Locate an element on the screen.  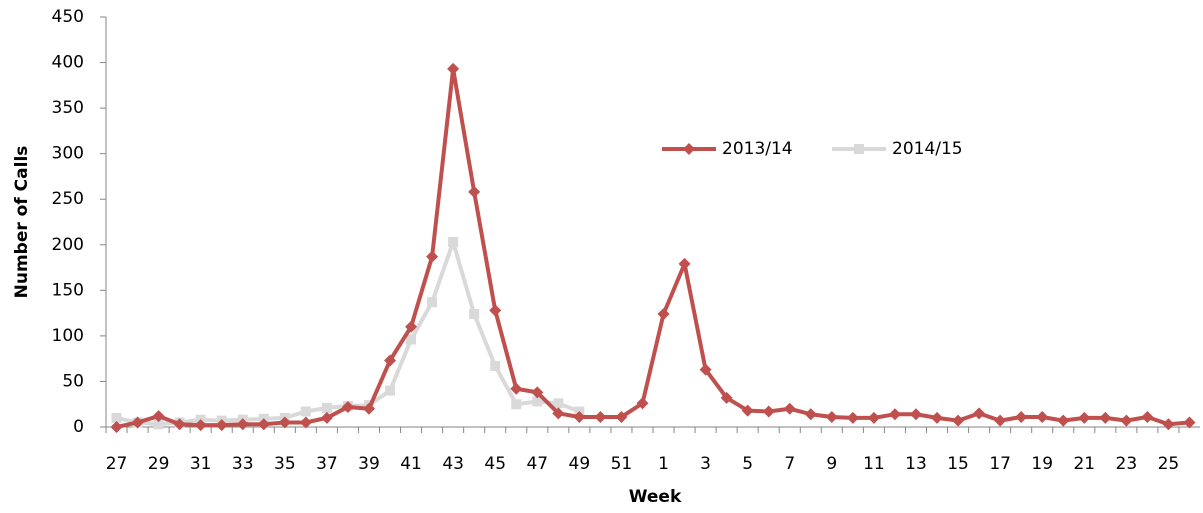
x-tick-label: 5 is located at coordinates (747, 464).